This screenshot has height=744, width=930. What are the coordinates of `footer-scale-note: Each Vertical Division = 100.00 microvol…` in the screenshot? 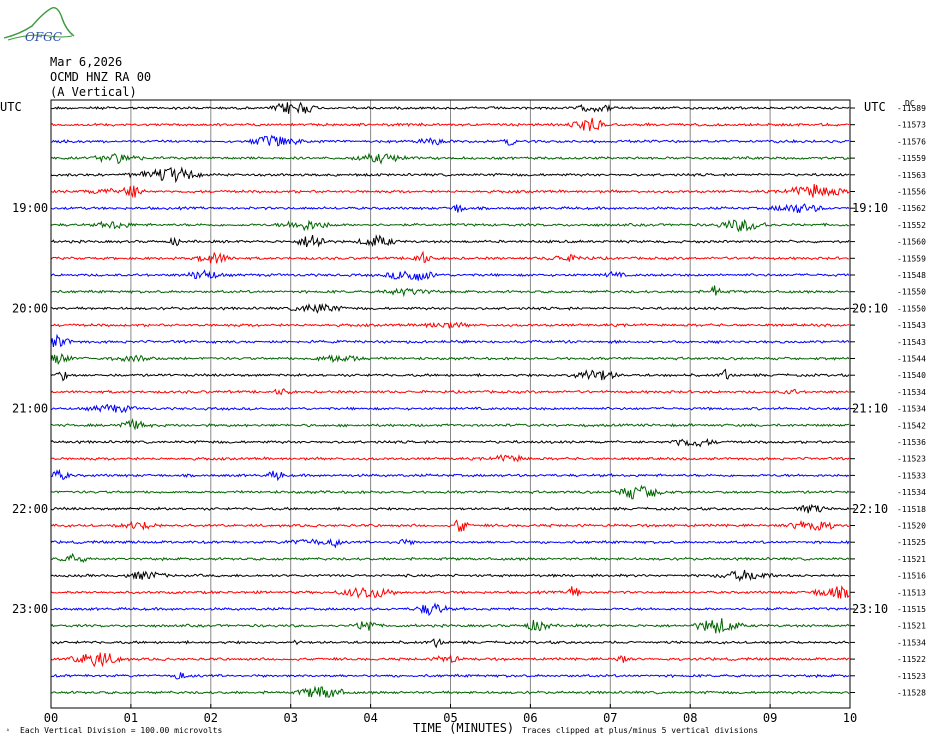 It's located at (121, 730).